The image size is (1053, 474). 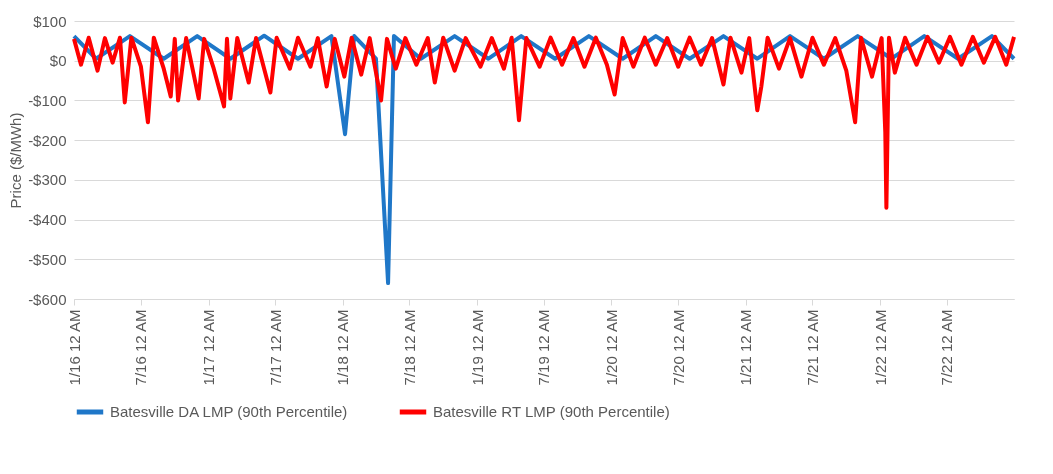 I want to click on x-tick-label: 1/20 12 AM, so click(x=611, y=347).